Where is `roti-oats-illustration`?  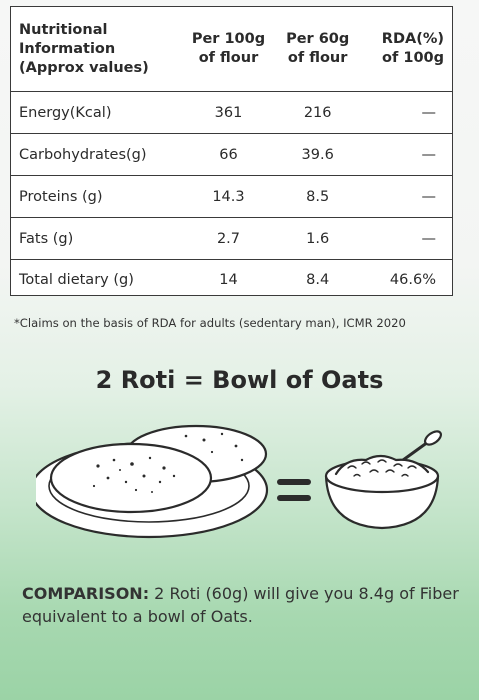 roti-oats-illustration is located at coordinates (239, 481).